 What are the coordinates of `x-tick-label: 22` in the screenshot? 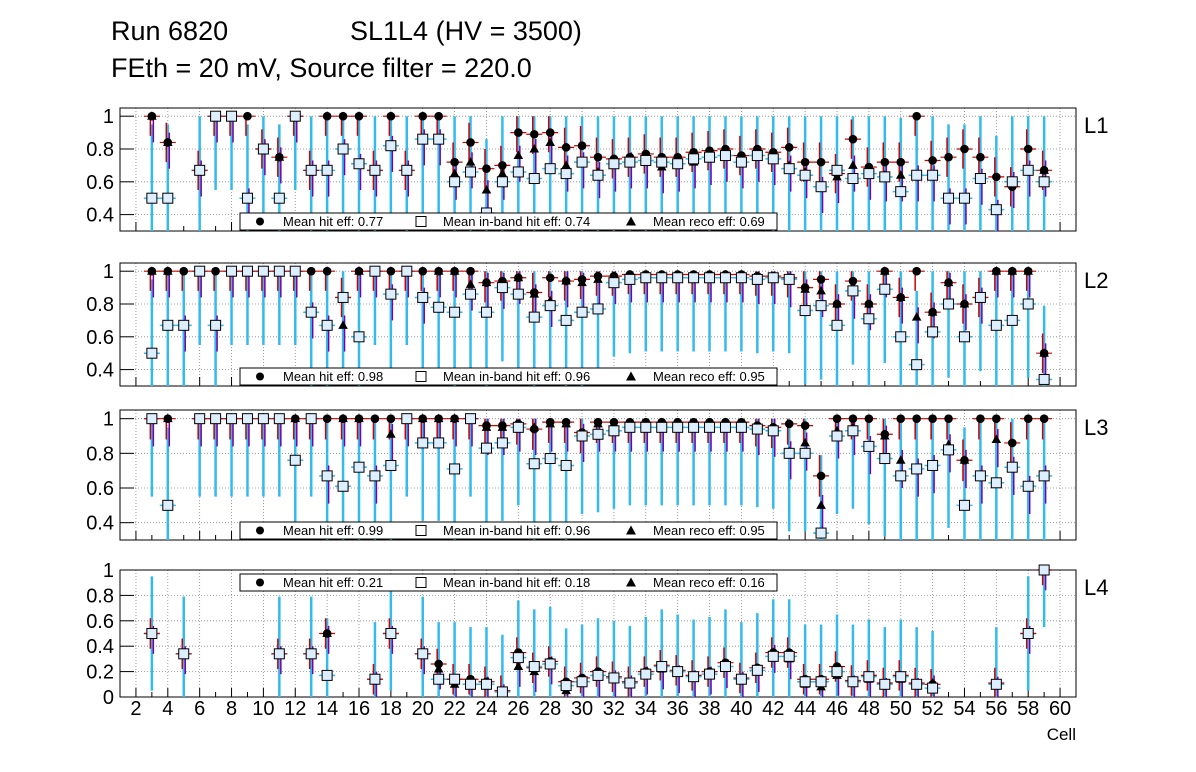 It's located at (454, 709).